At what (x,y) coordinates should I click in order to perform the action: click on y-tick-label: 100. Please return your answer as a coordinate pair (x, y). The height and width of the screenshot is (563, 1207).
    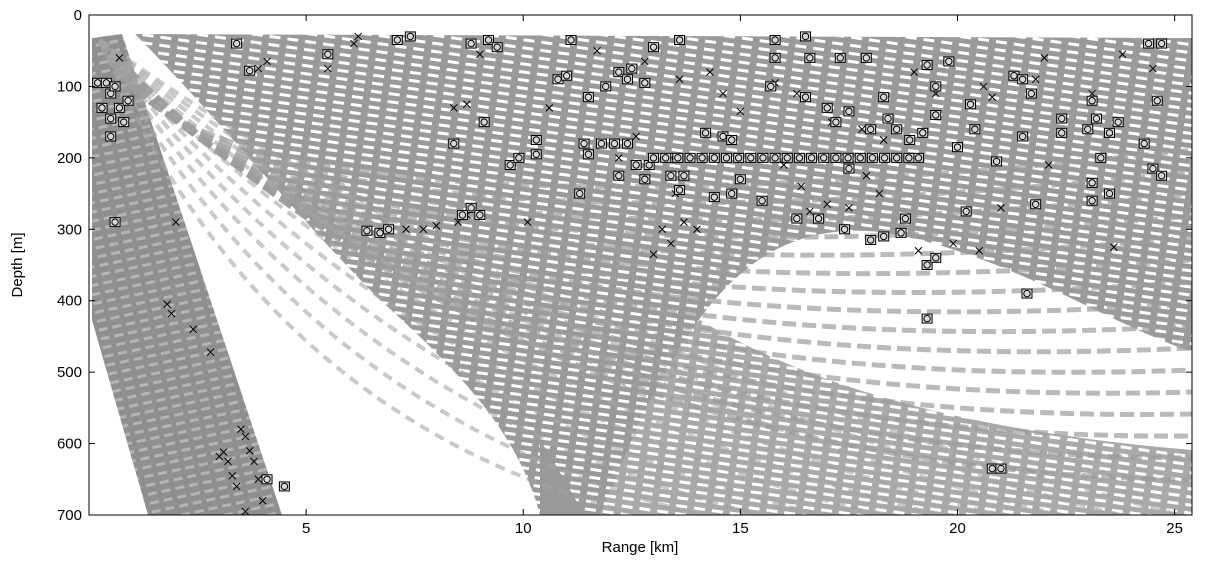
    Looking at the image, I should click on (69, 86).